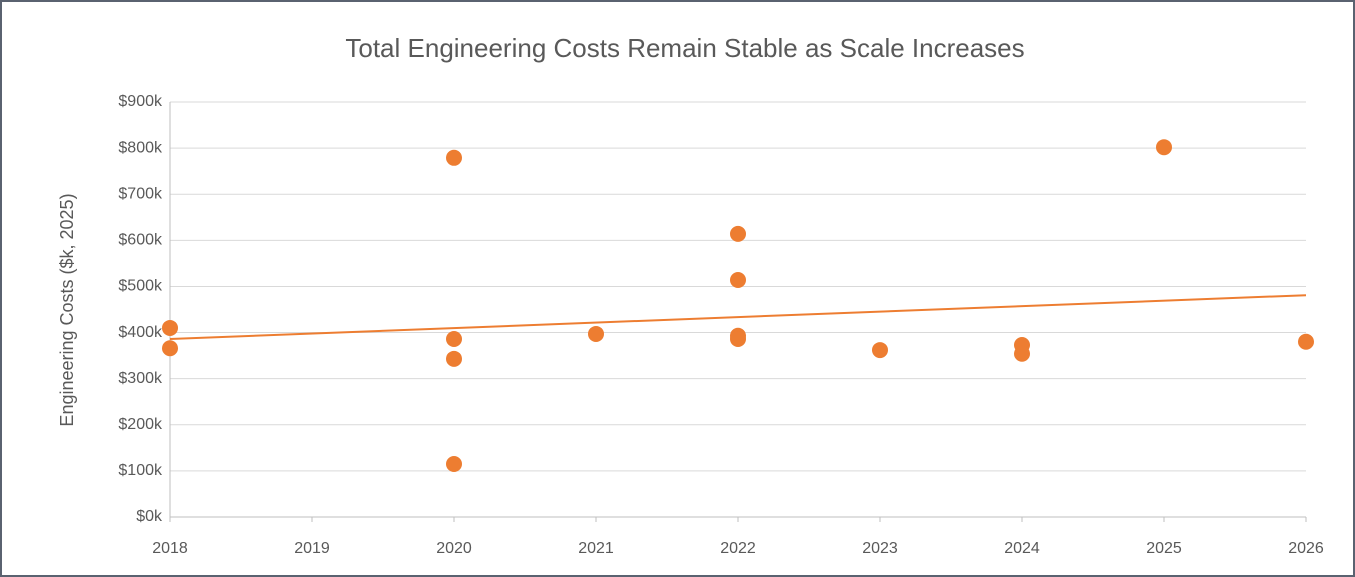 The height and width of the screenshot is (577, 1355). I want to click on x-tick-label: 2023, so click(880, 548).